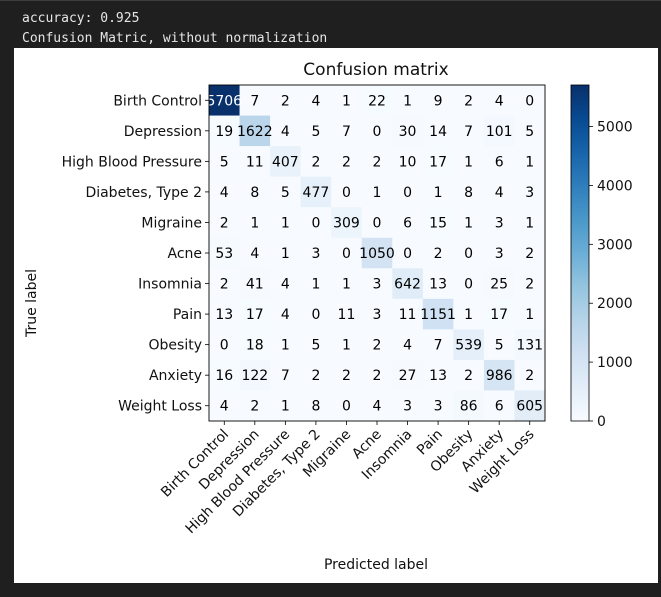  Describe the element at coordinates (175, 346) in the screenshot. I see `y-tick-label: Obesity` at that location.